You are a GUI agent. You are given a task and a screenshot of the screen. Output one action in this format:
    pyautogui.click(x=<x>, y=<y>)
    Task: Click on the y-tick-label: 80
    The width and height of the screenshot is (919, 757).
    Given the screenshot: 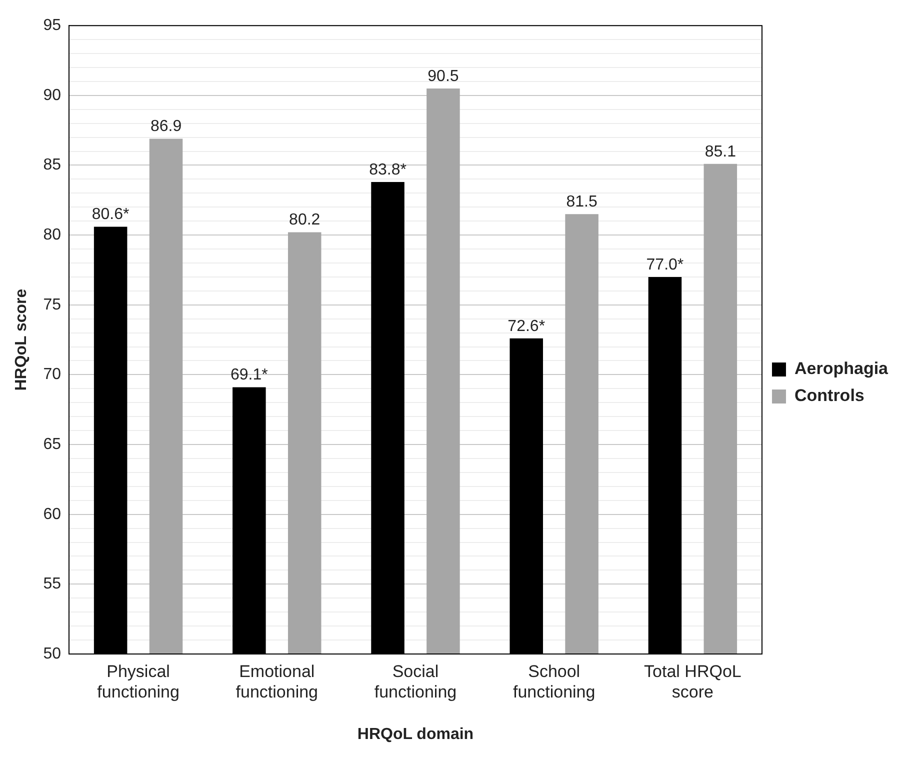 What is the action you would take?
    pyautogui.click(x=52, y=235)
    